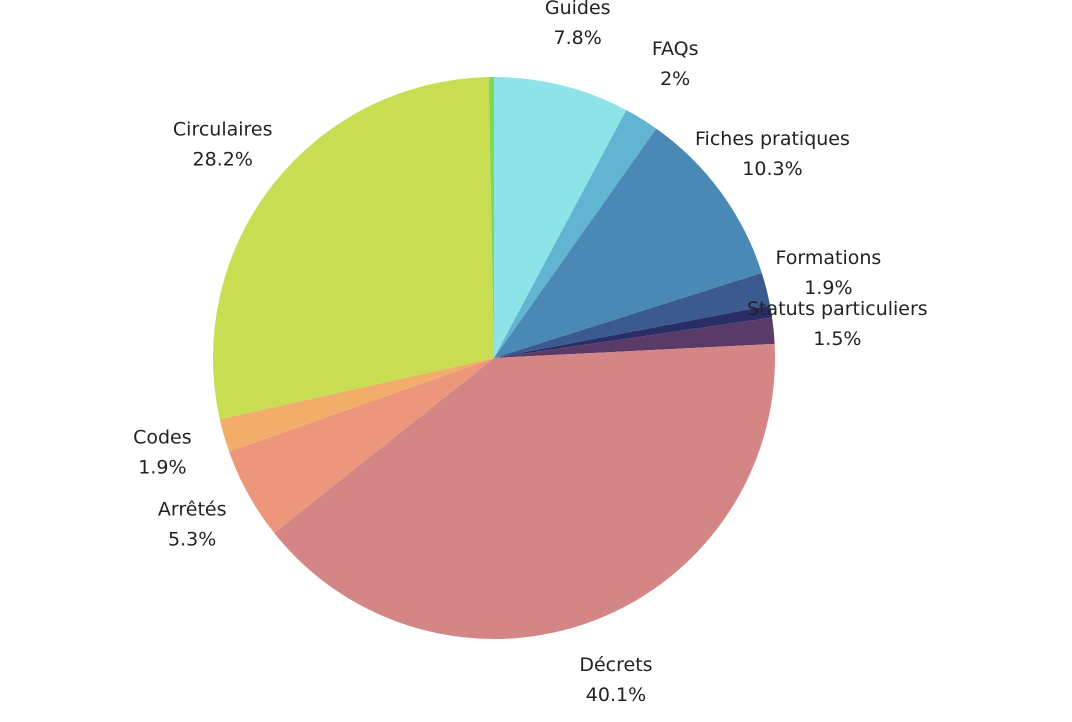 Image resolution: width=1072 pixels, height=722 pixels. What do you see at coordinates (675, 79) in the screenshot?
I see `slice-value: 2%` at bounding box center [675, 79].